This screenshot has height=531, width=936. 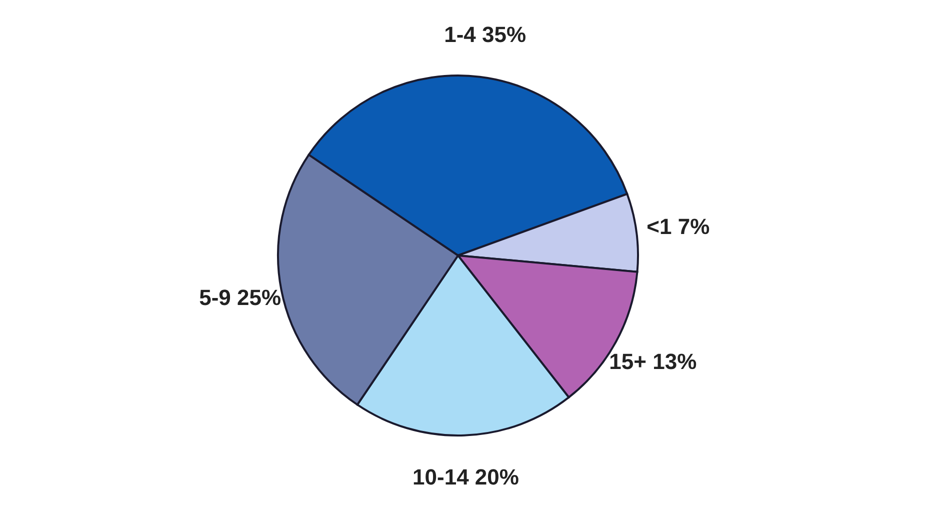 What do you see at coordinates (678, 226) in the screenshot?
I see `slice-label: <1 7%` at bounding box center [678, 226].